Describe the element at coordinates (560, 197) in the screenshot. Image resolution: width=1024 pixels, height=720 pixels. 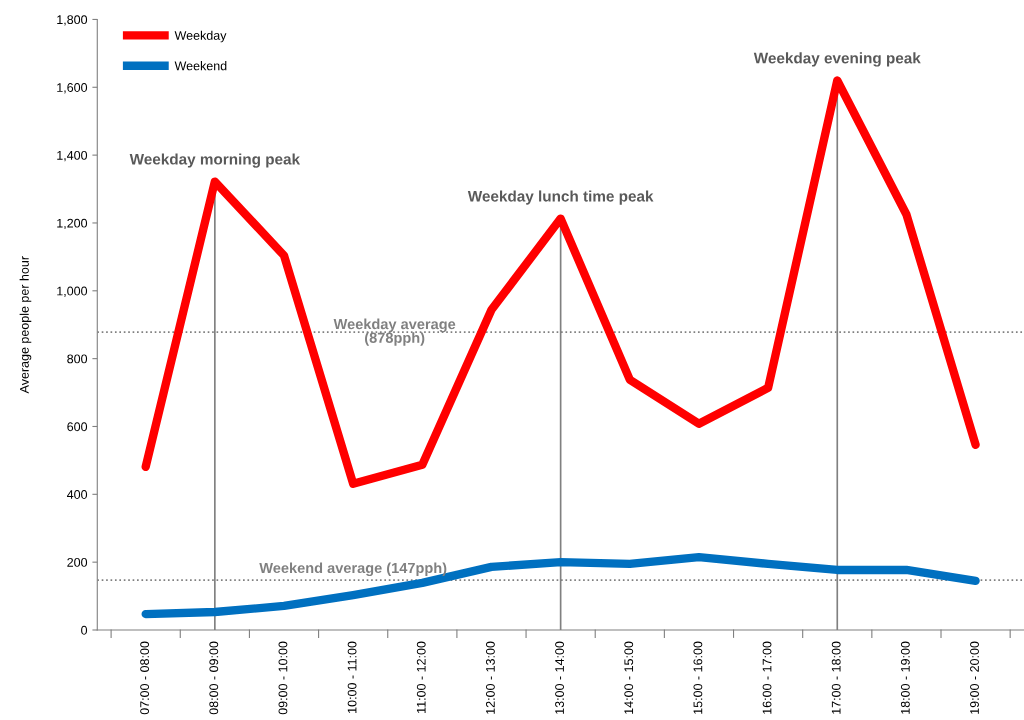
I see `ref-line-label: Weekday lunch time peak` at that location.